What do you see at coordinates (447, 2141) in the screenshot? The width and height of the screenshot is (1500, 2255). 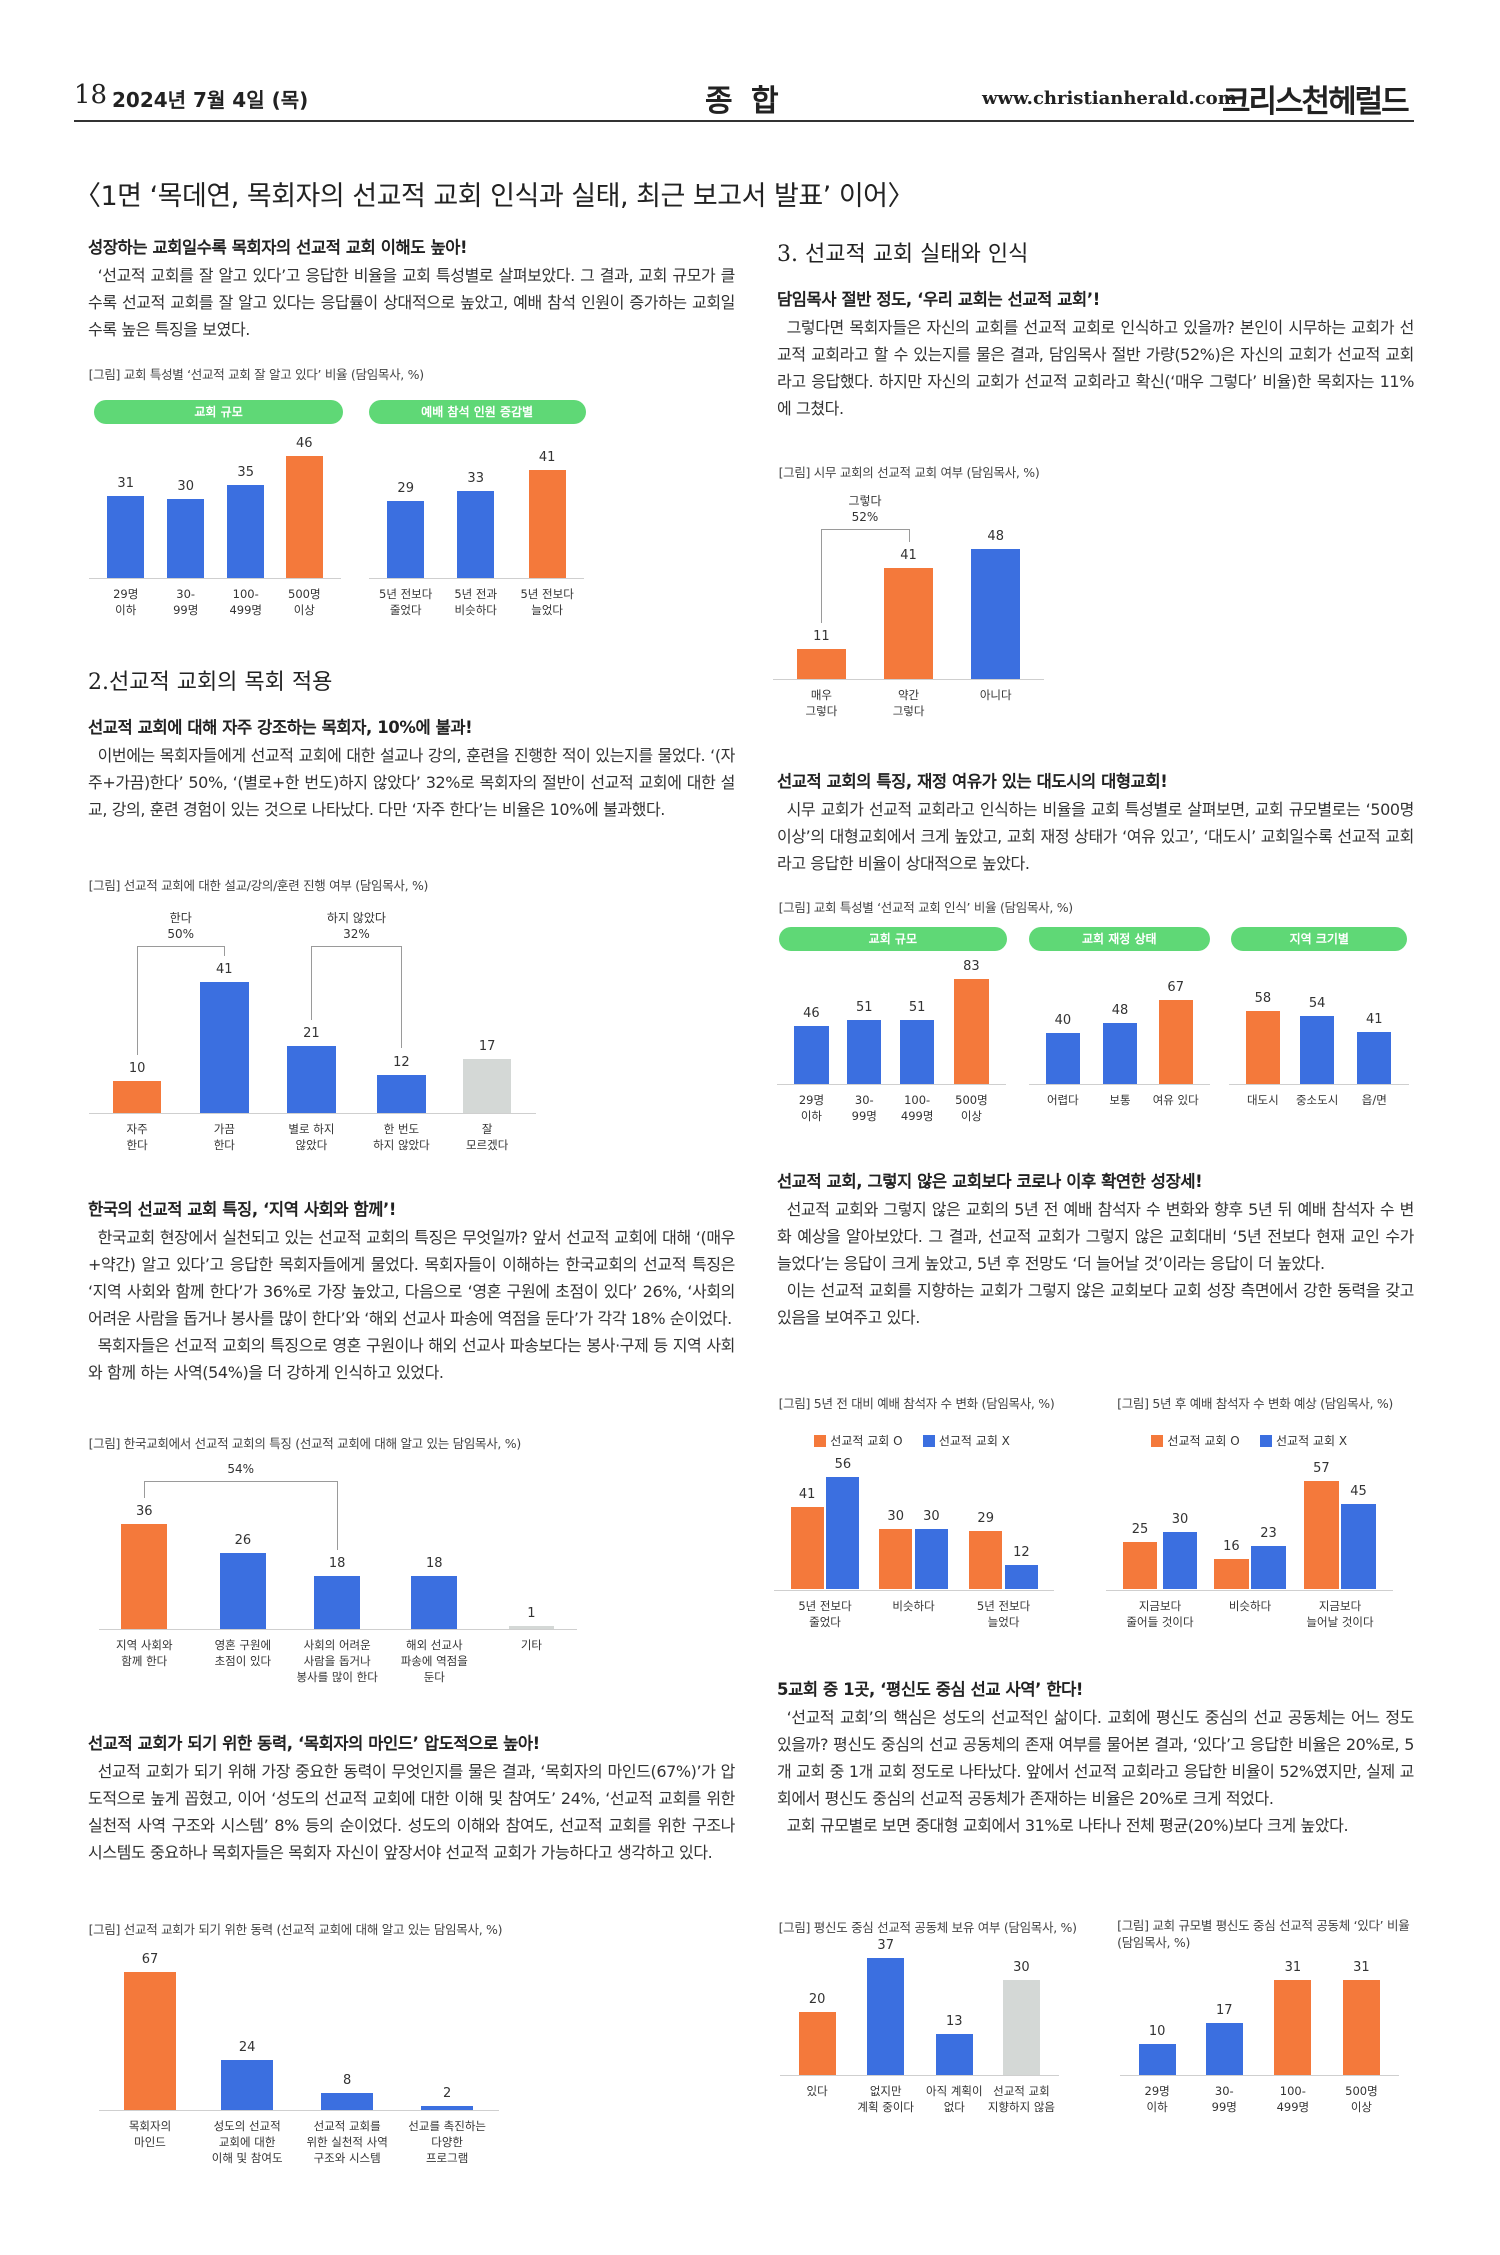 I see `category-label: 선교를 촉진하는 다양한 프로그램` at bounding box center [447, 2141].